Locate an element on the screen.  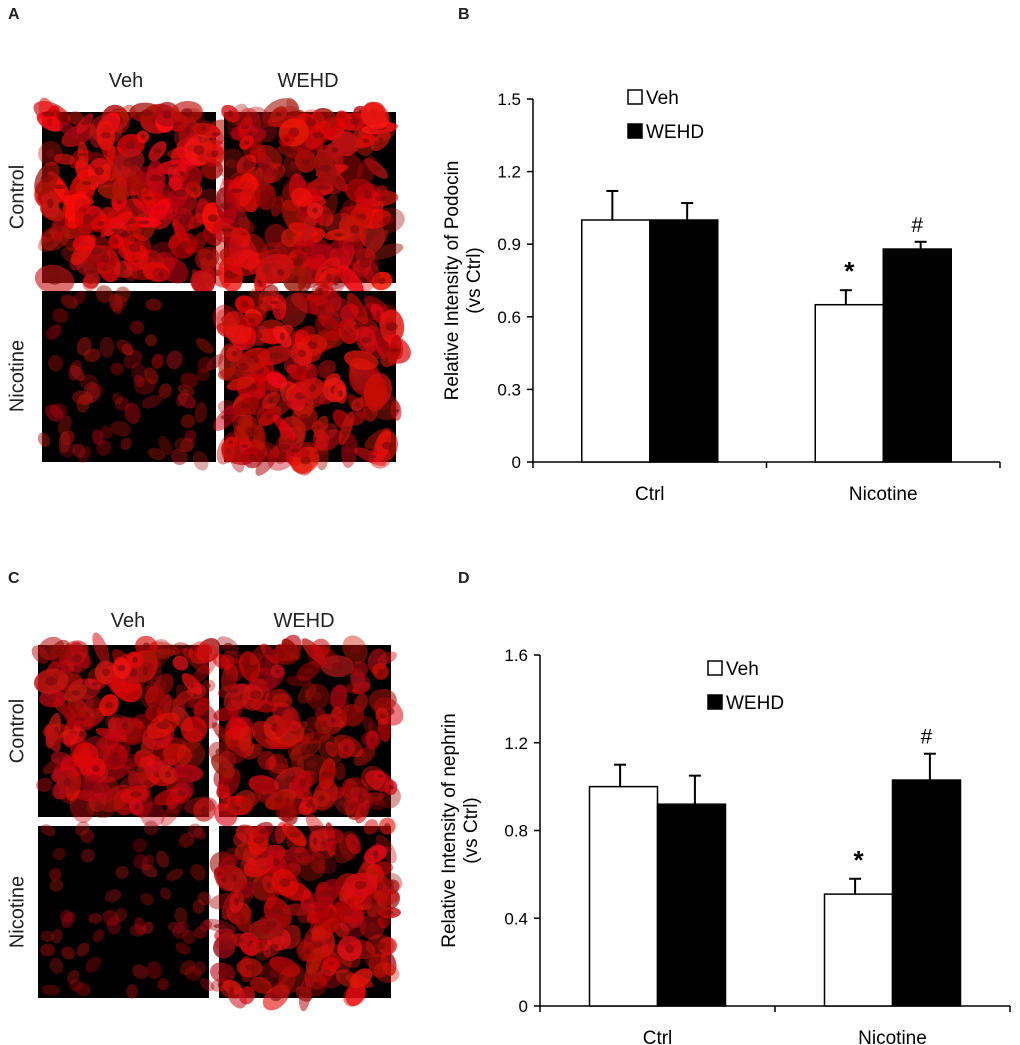
panel-a-col-label-veh: Veh is located at coordinates (126, 81).